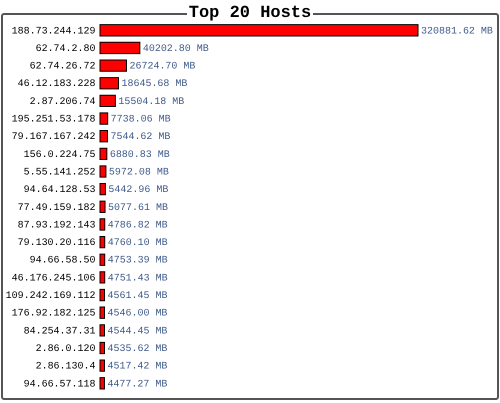 The width and height of the screenshot is (500, 403). Describe the element at coordinates (151, 101) in the screenshot. I see `data-label: 15504.18 MB` at that location.